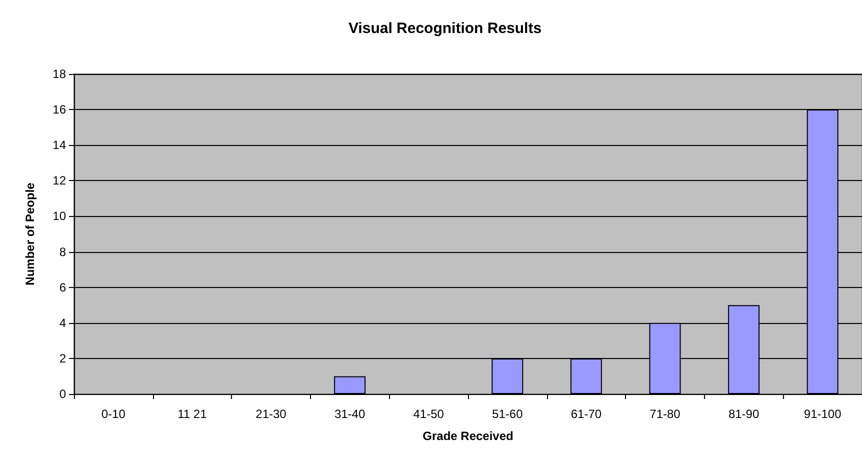 This screenshot has width=862, height=461. What do you see at coordinates (62, 323) in the screenshot?
I see `y-tick-label: 4` at bounding box center [62, 323].